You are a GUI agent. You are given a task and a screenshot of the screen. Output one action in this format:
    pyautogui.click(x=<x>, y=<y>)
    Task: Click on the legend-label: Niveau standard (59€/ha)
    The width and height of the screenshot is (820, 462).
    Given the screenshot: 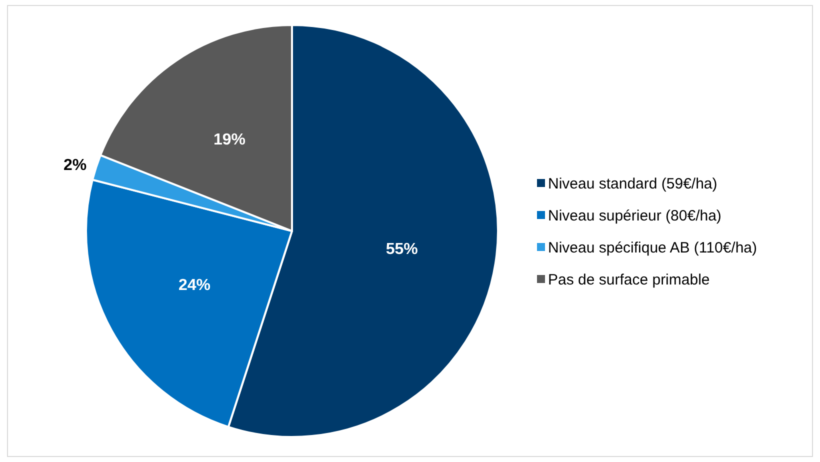 What is the action you would take?
    pyautogui.click(x=633, y=183)
    